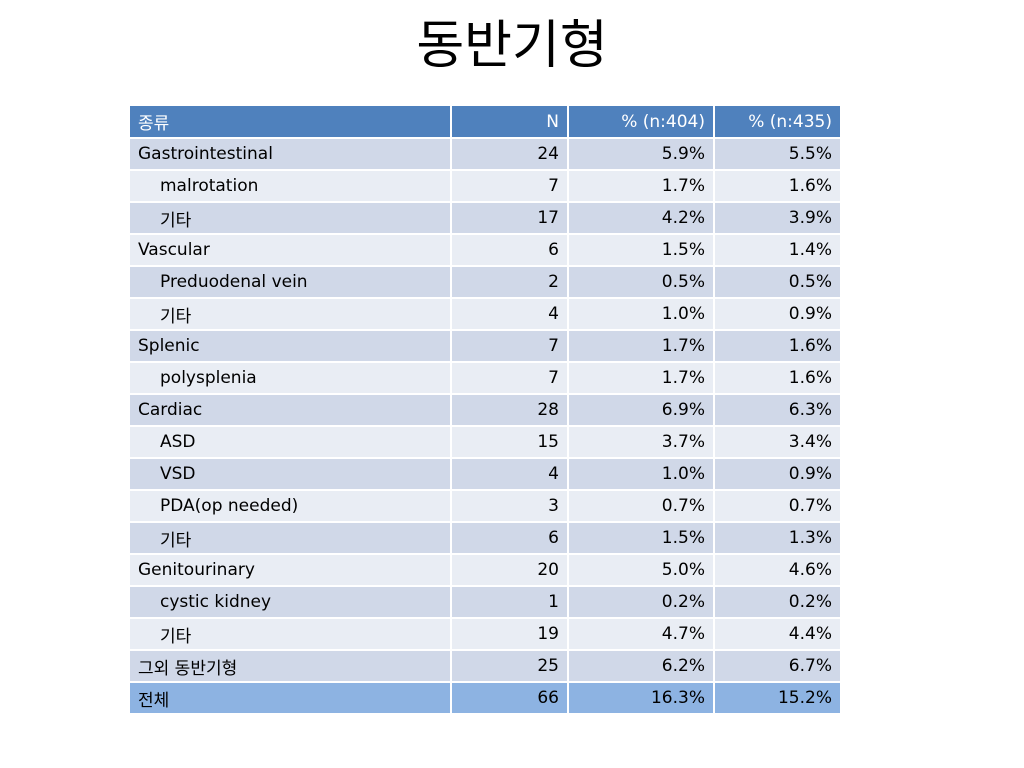 The height and width of the screenshot is (768, 1024). Describe the element at coordinates (509, 666) in the screenshot. I see `row-n-cell: 25` at that location.